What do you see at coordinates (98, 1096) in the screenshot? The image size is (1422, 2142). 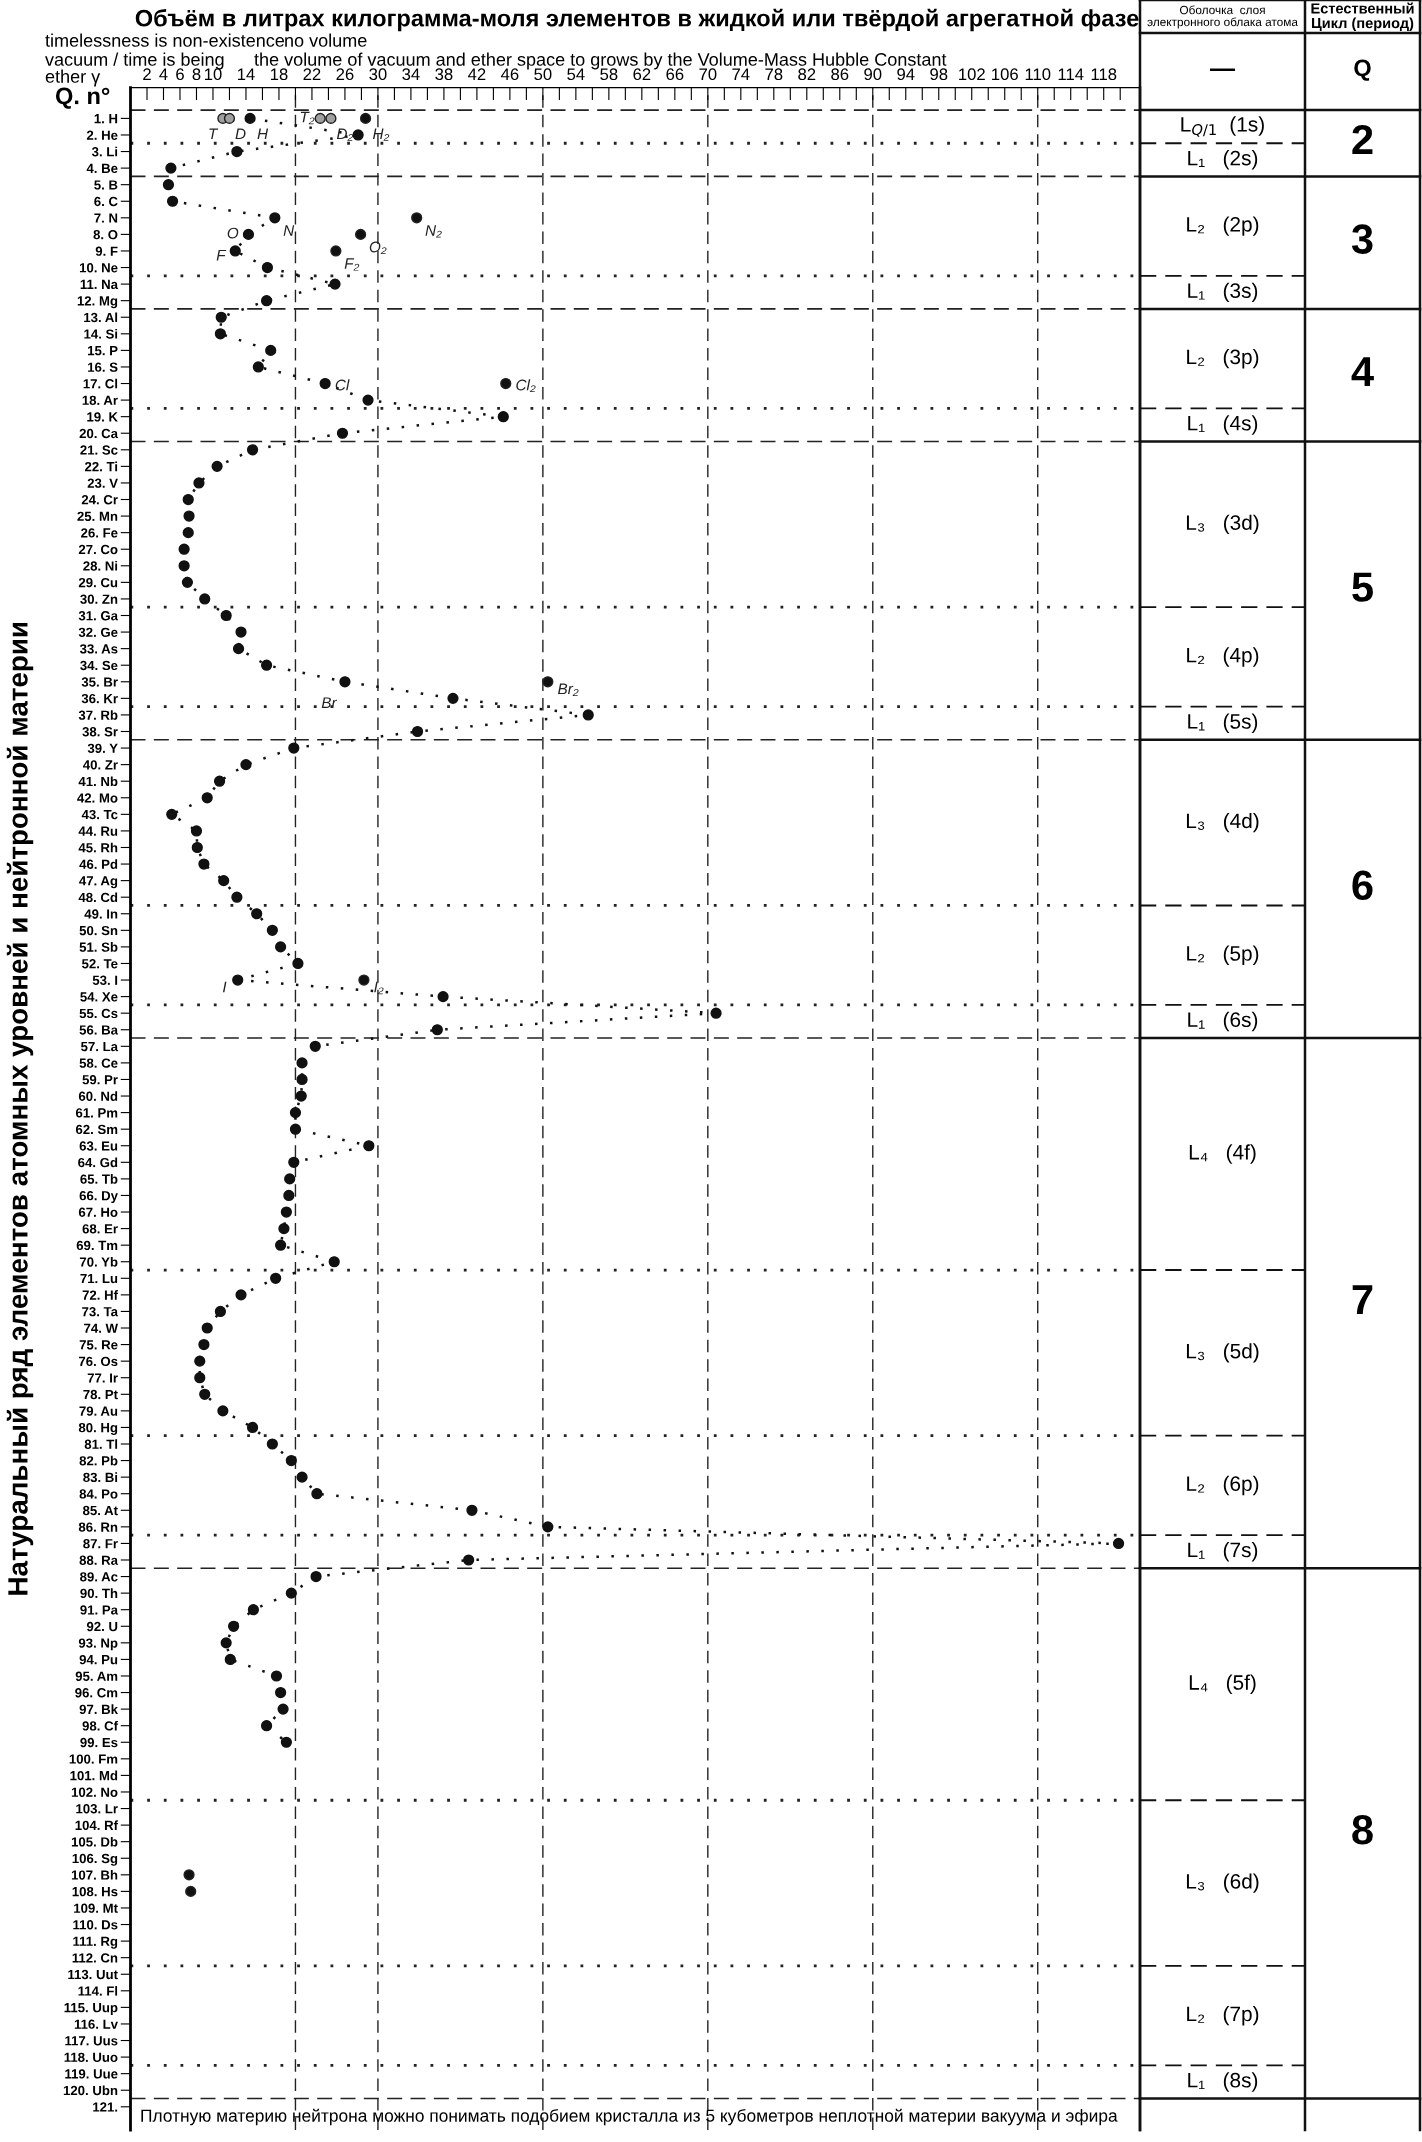 I see `y-tick-label: 60. Nd` at bounding box center [98, 1096].